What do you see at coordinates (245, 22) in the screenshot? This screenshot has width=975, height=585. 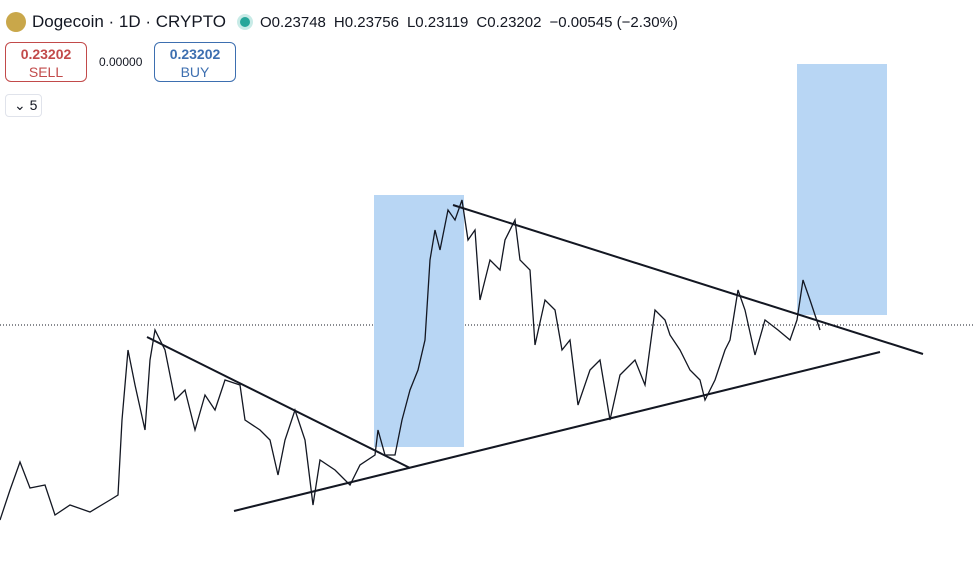 I see `status-dot` at bounding box center [245, 22].